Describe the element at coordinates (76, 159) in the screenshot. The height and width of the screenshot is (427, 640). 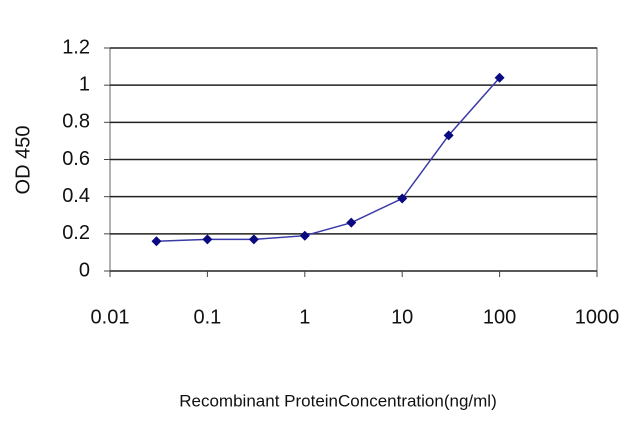
I see `y-tick-label: 0.6` at that location.